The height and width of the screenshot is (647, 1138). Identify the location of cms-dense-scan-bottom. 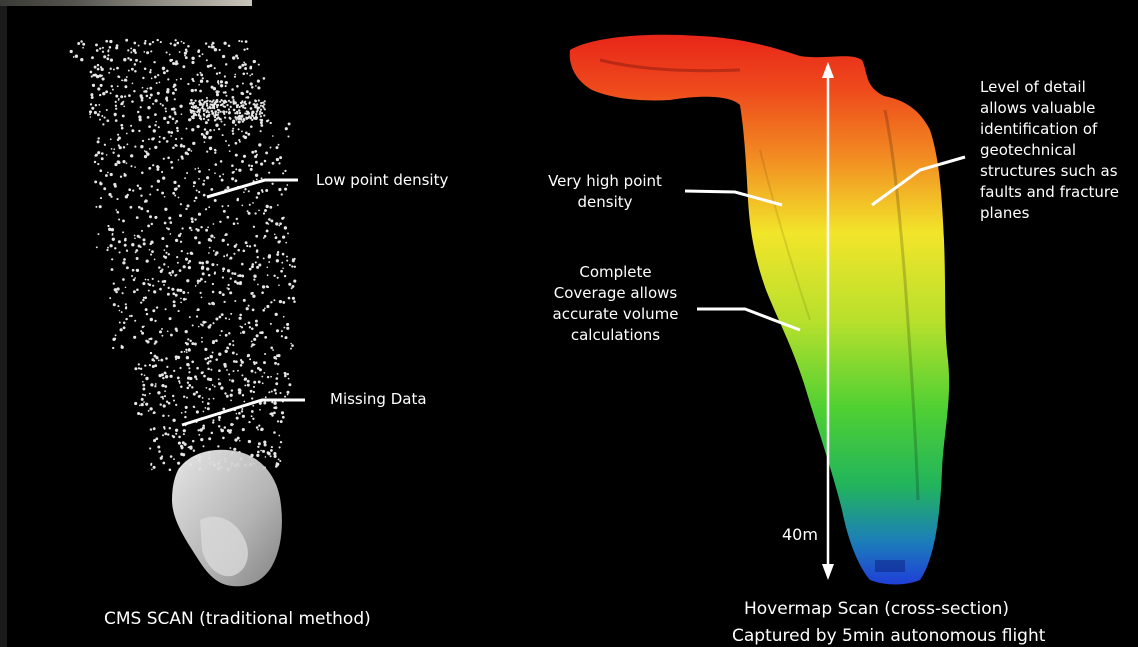
(227, 518).